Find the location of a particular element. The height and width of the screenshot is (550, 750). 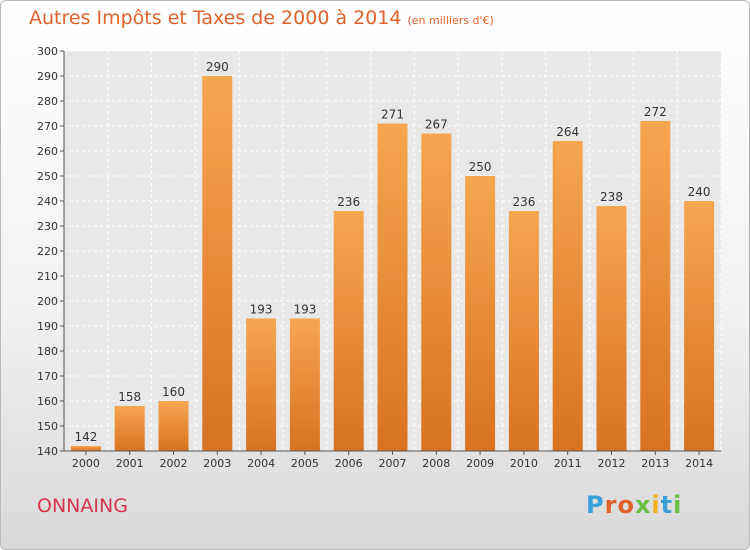

bar-2006 is located at coordinates (348, 331).